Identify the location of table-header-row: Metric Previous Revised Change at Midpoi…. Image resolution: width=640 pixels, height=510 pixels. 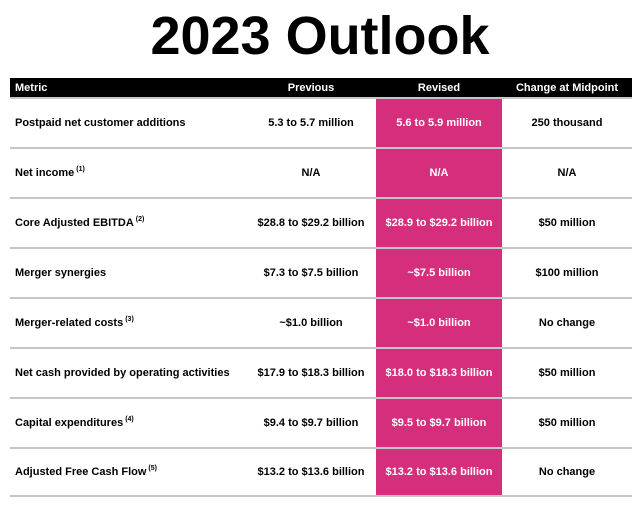
(321, 87).